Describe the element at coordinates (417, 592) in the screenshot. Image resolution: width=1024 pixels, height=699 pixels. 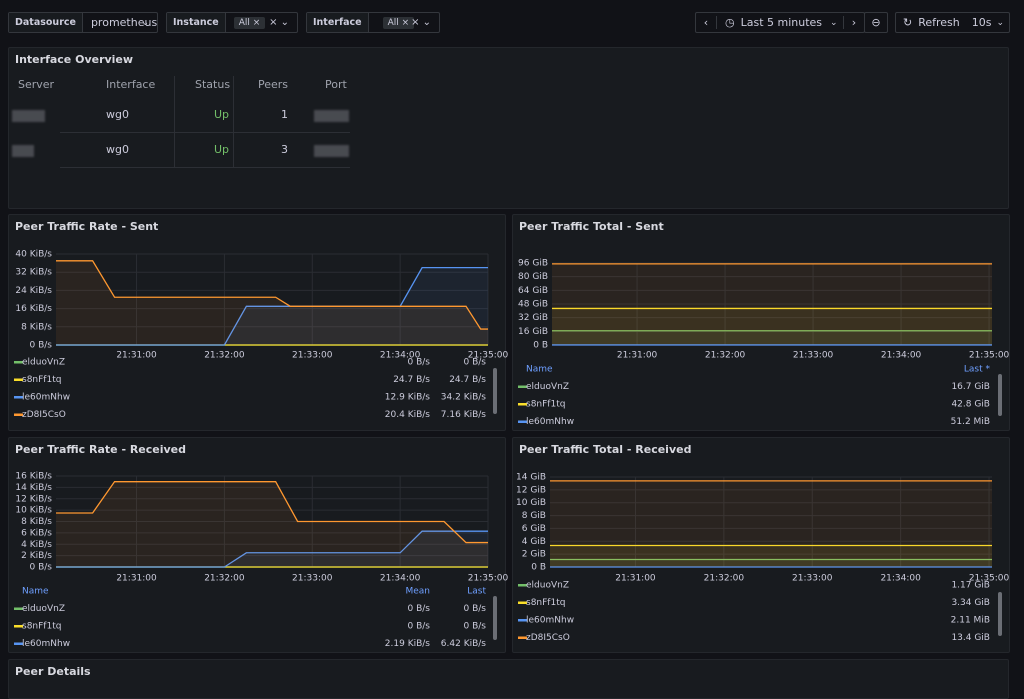
I see `legend-header: Mean` at that location.